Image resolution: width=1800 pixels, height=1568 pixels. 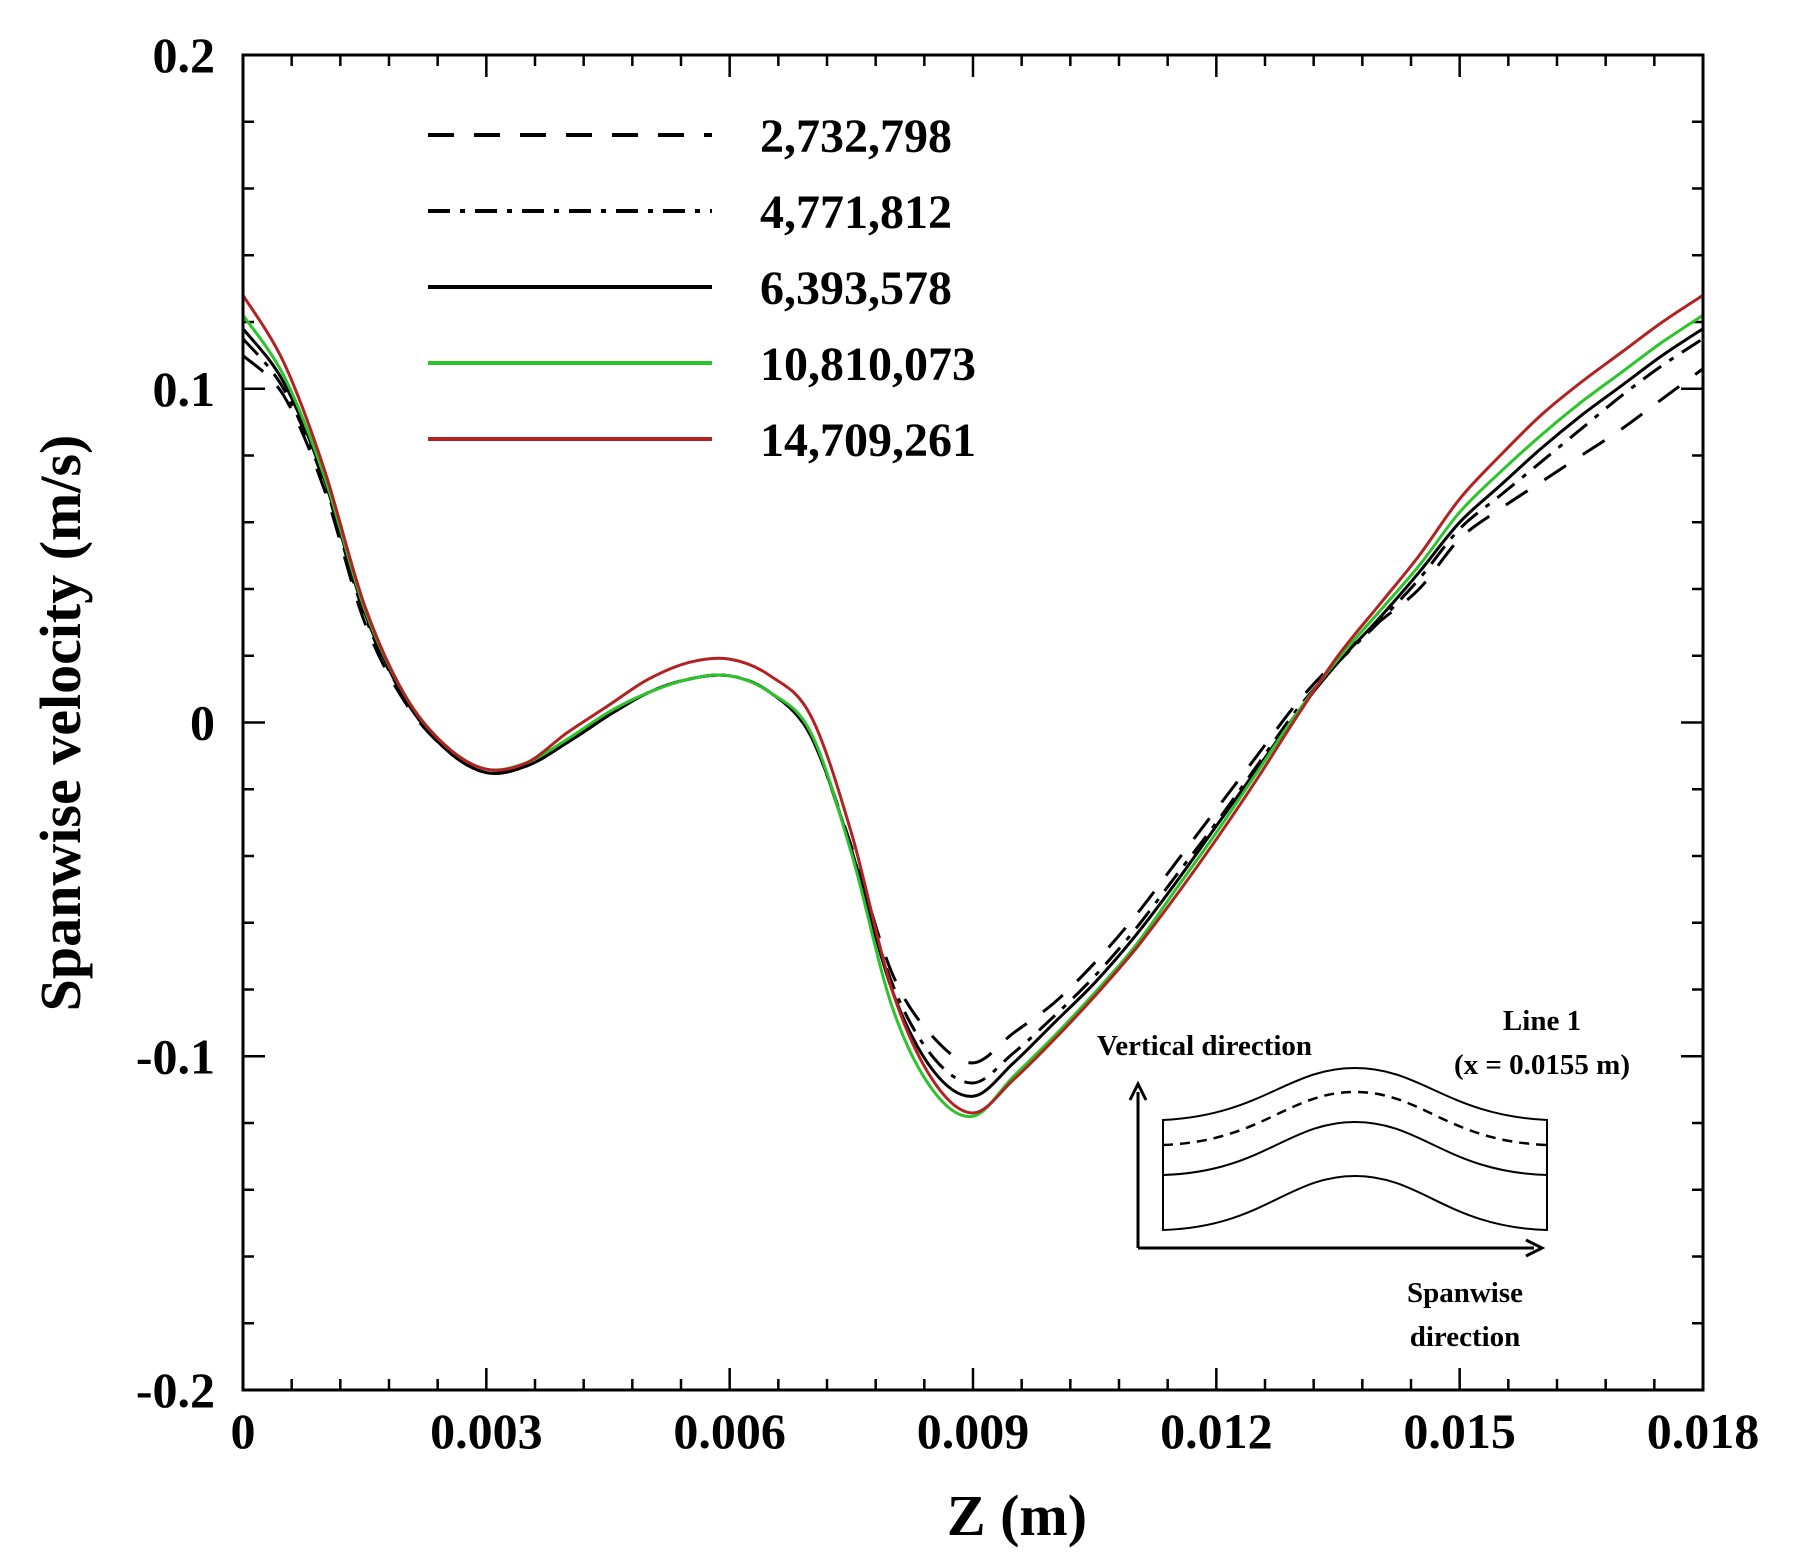 What do you see at coordinates (1459, 1431) in the screenshot?
I see `x-tick-label: 0.015` at bounding box center [1459, 1431].